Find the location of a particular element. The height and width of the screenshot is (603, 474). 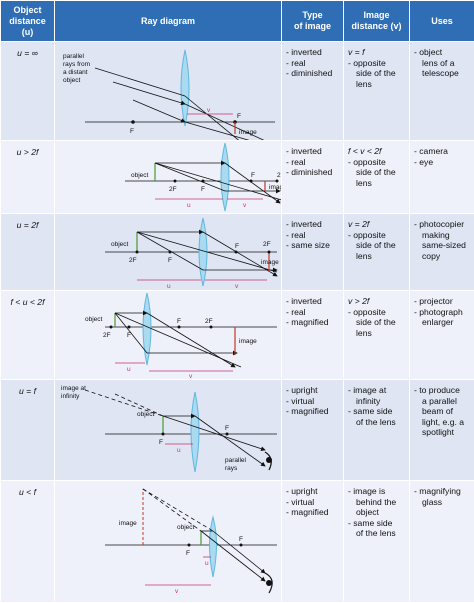

table-row: u = 2f ob is located at coordinates (237, 252).